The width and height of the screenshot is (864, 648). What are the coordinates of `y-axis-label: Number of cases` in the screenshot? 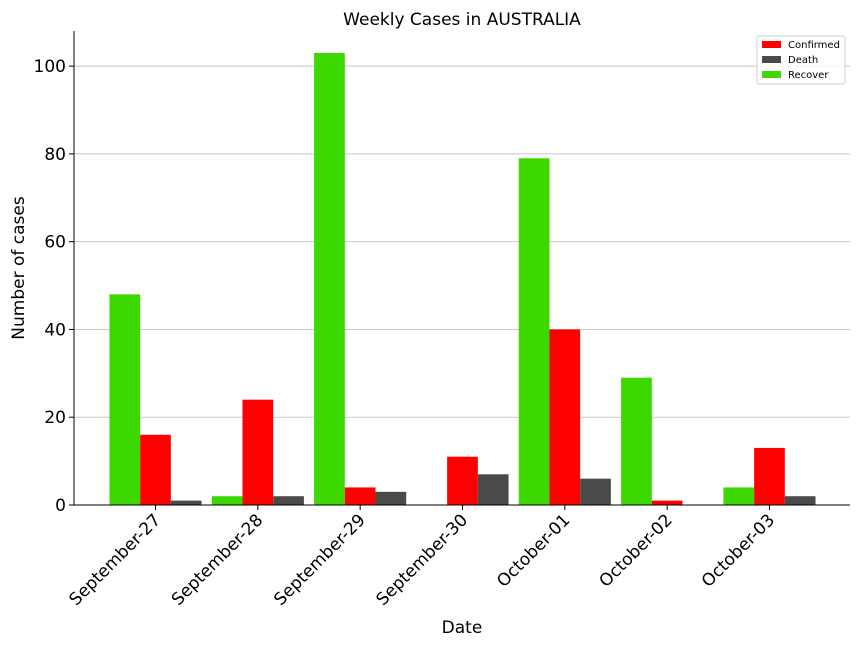 It's located at (19, 268).